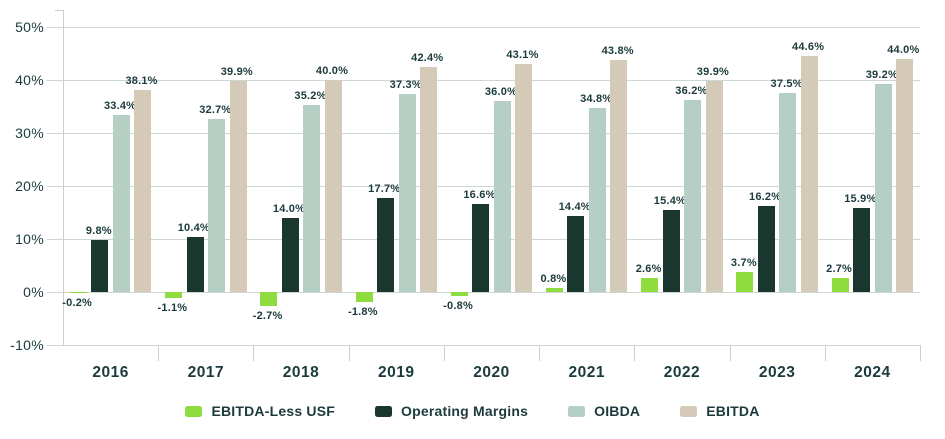 This screenshot has width=945, height=439. What do you see at coordinates (648, 269) in the screenshot?
I see `bar-value-label: 2.6%` at bounding box center [648, 269].